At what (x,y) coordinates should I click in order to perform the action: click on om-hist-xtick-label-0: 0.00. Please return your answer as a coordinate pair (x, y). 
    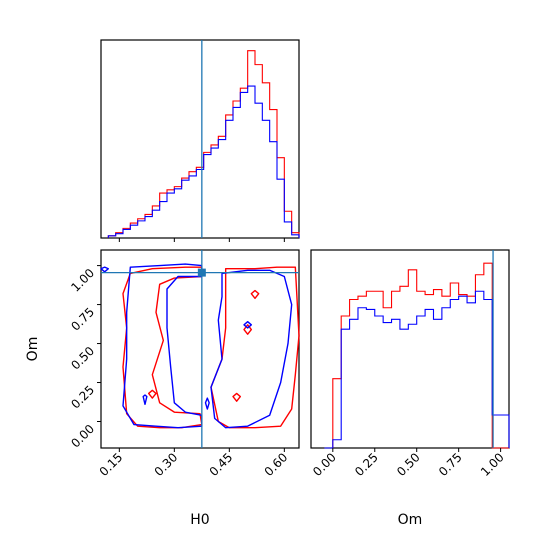
    Looking at the image, I should click on (324, 464).